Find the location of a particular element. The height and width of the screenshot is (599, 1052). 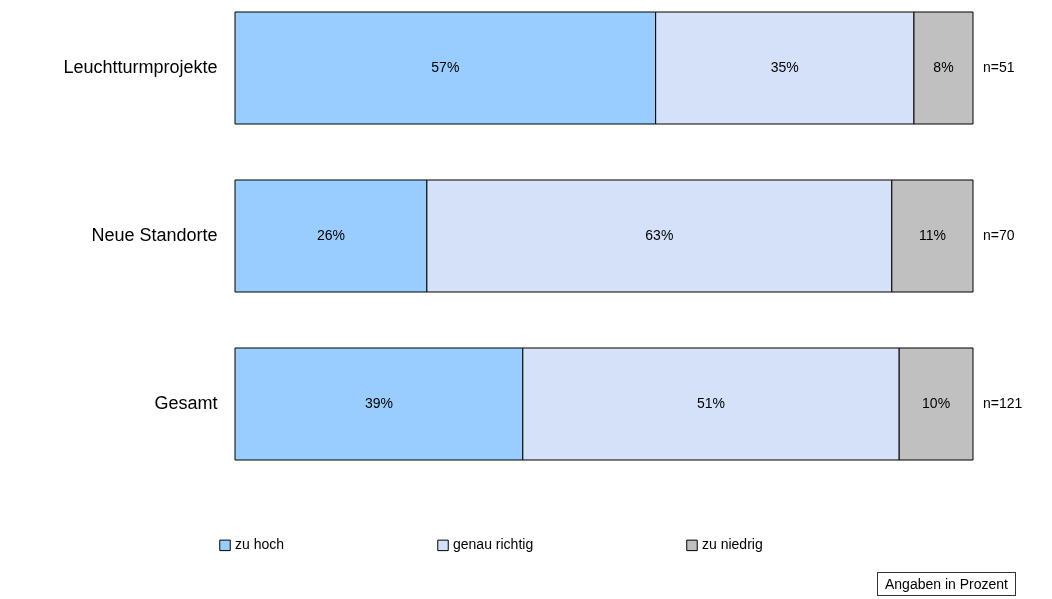

y-tick-label: Leuchtturmprojekte is located at coordinates (140, 67).